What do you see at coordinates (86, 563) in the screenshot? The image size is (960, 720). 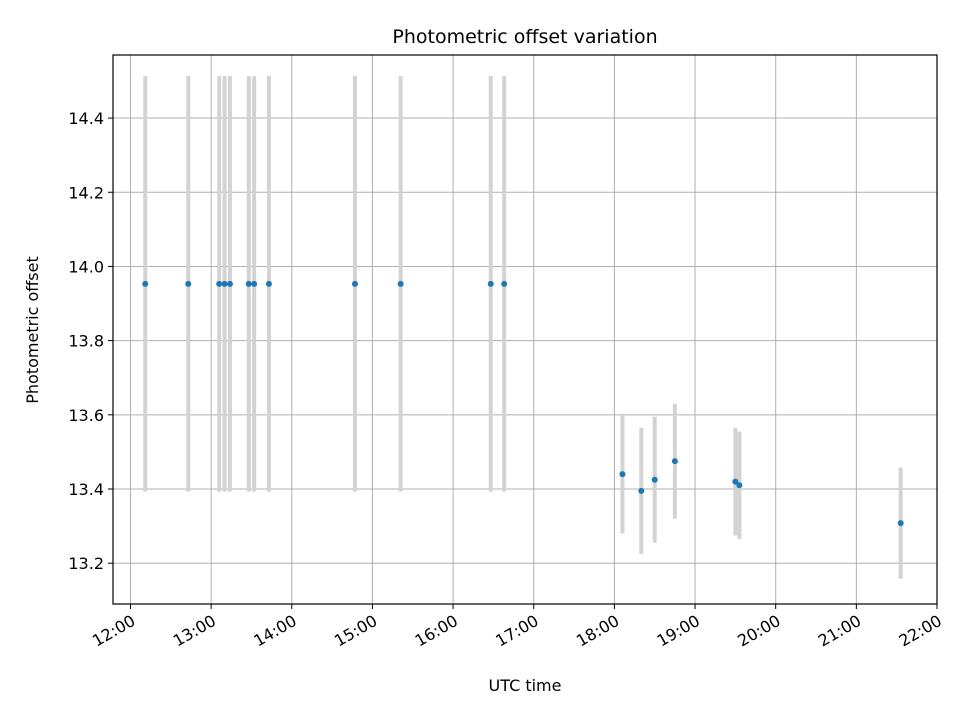 I see `y-tick-label: 13.2` at bounding box center [86, 563].